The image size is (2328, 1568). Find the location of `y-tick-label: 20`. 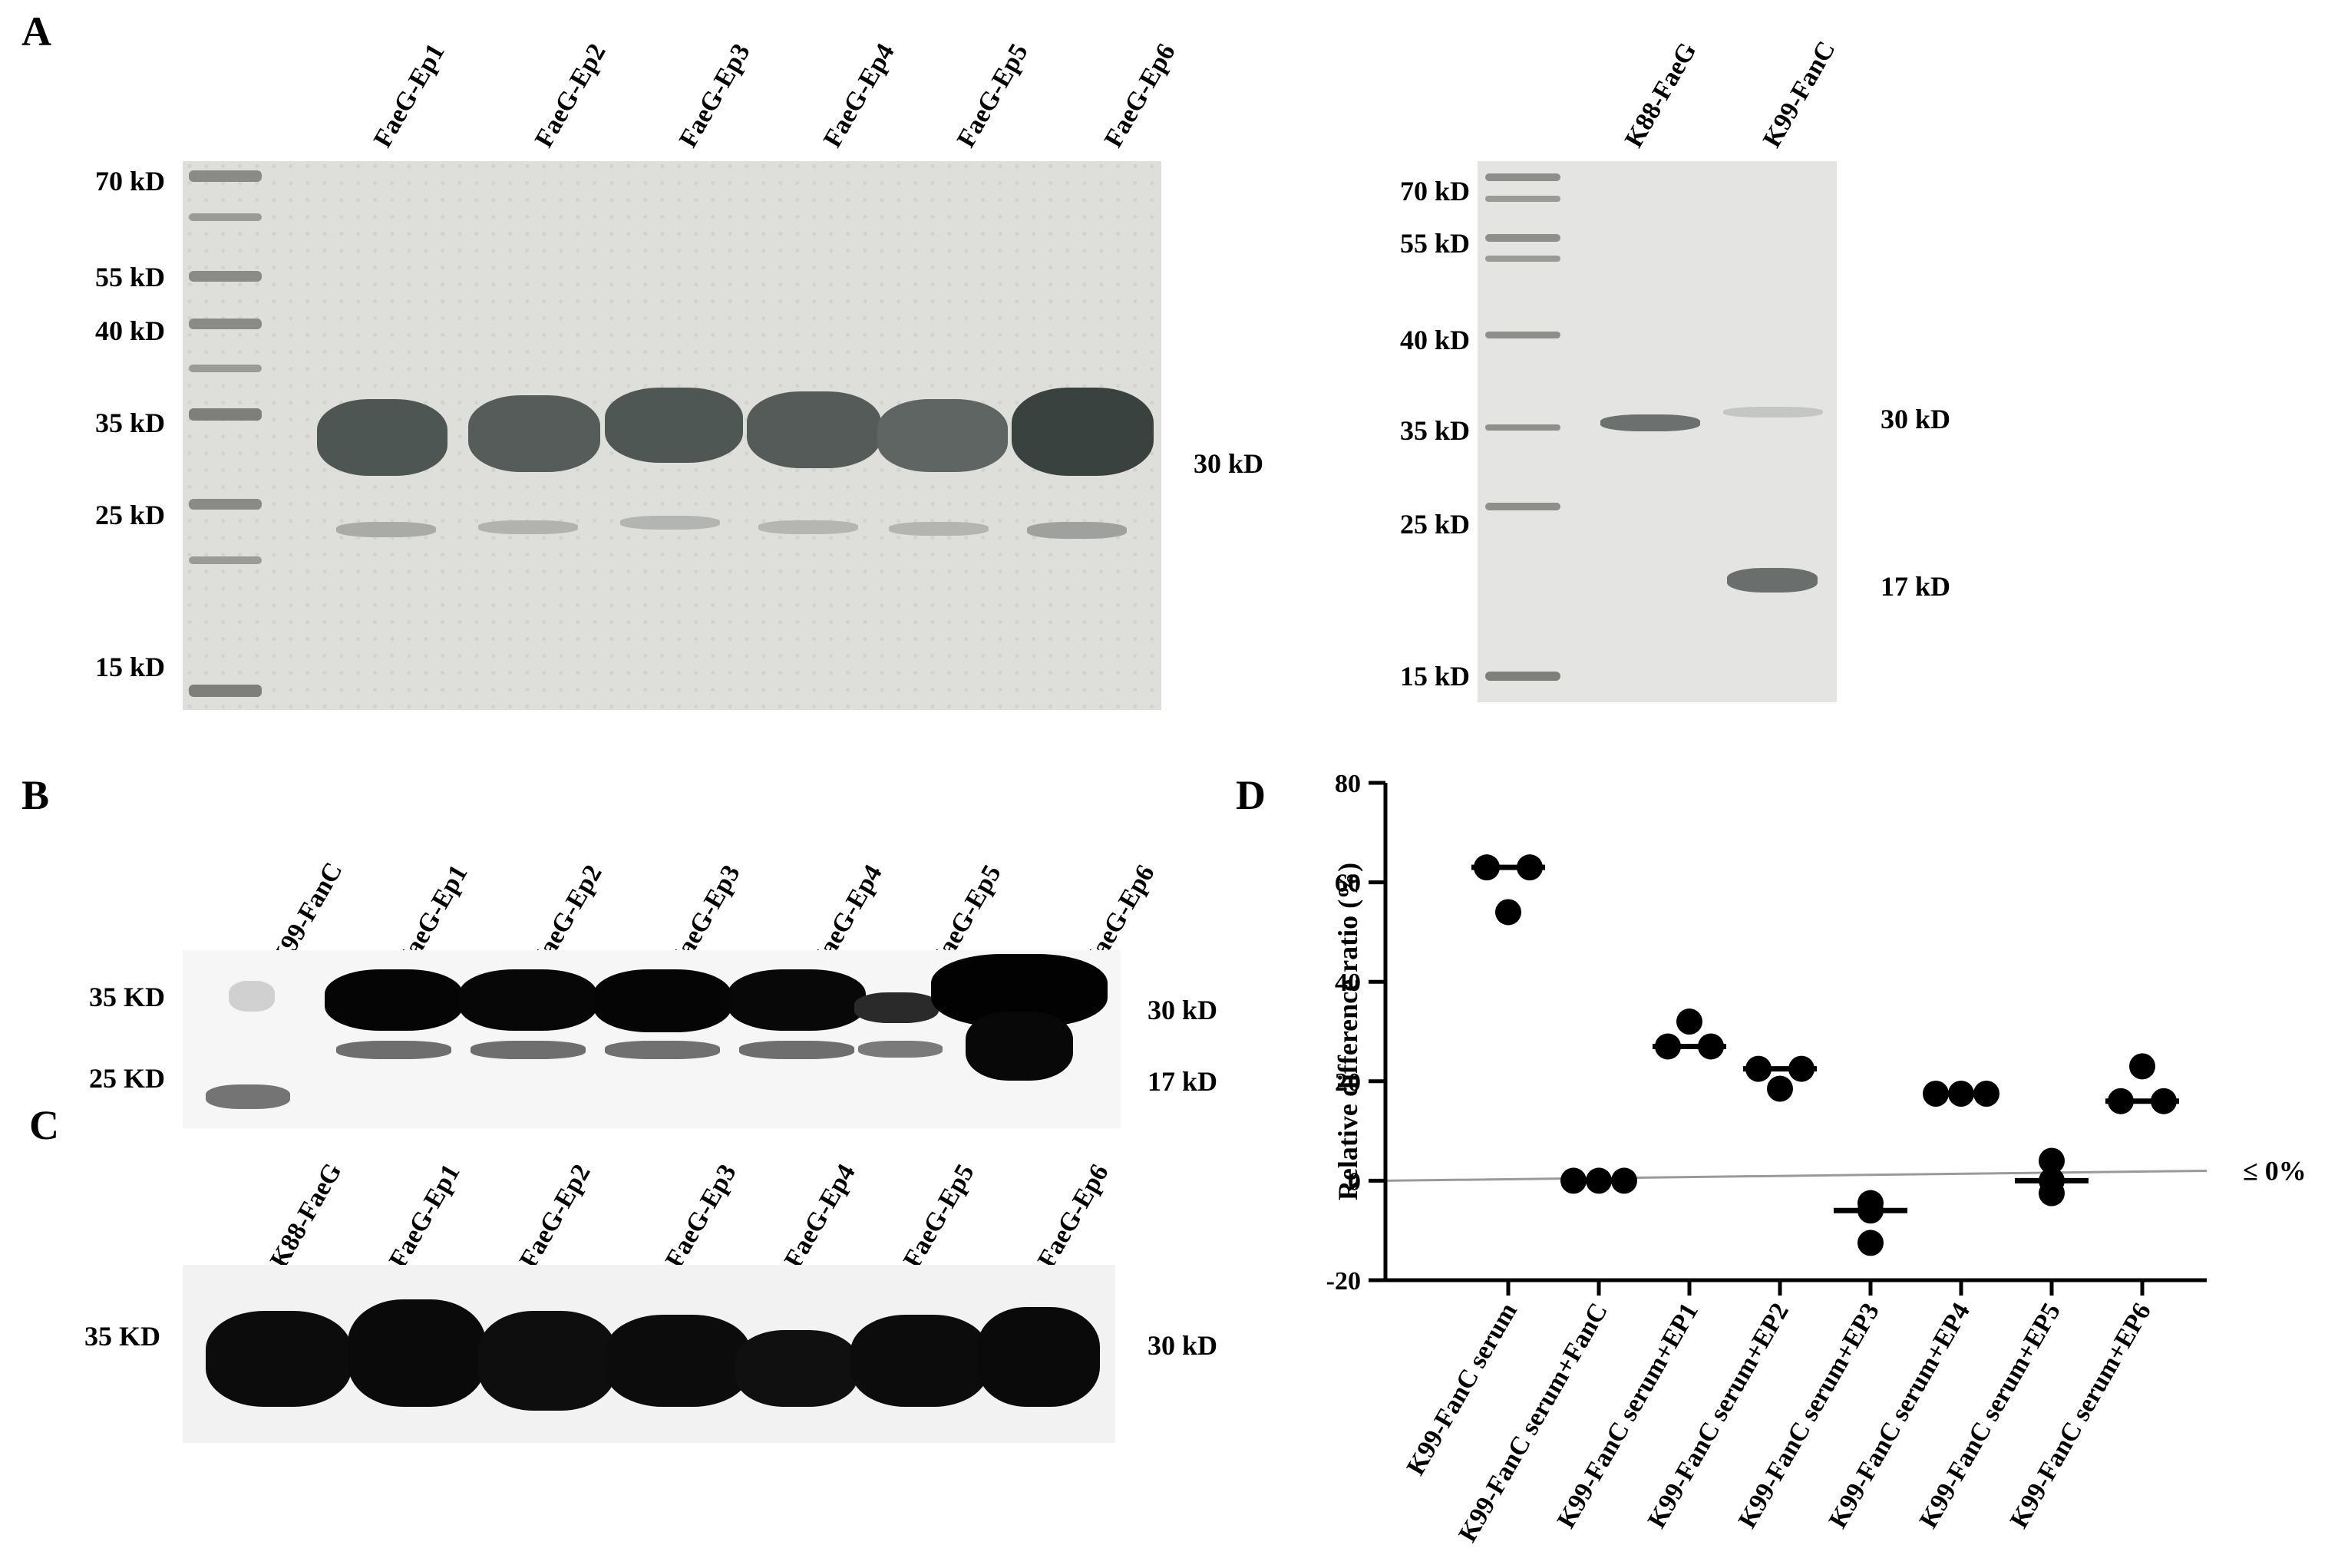

y-tick-label: 20 is located at coordinates (1348, 1082).